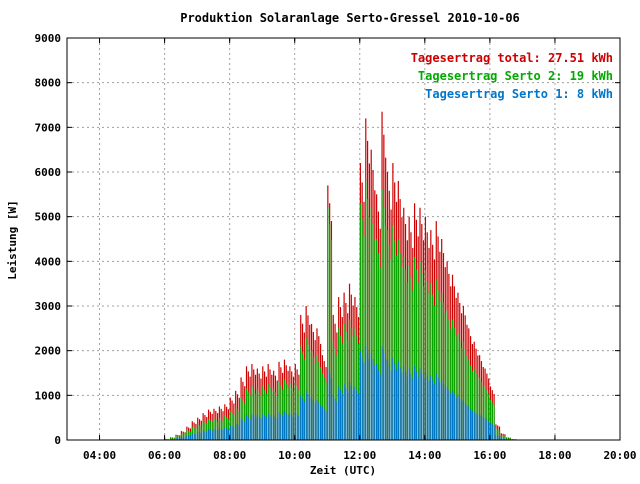  I want to click on y-tick-label: 7000, so click(48, 127).